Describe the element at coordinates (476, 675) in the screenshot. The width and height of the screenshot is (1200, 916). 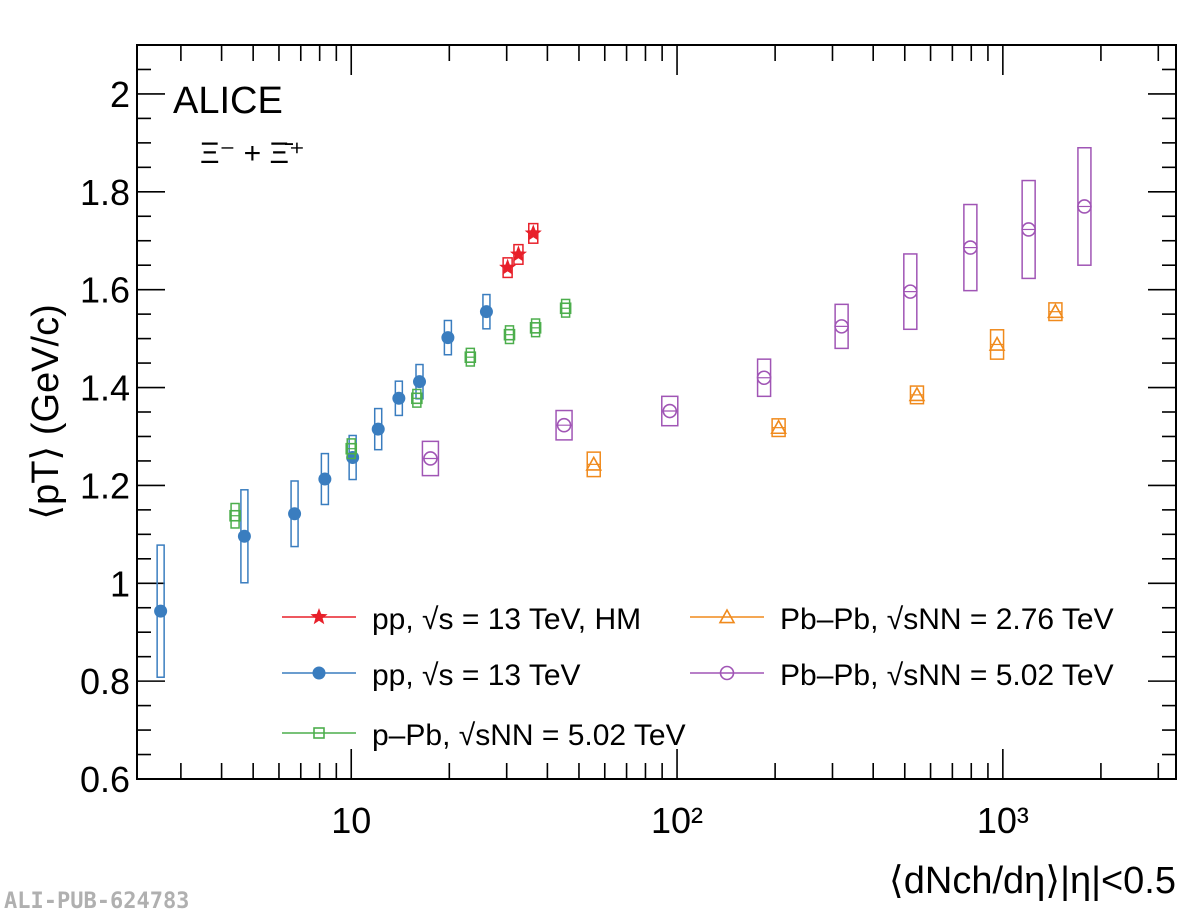
I see `legend-label: pp, √s = 13 TeV` at that location.